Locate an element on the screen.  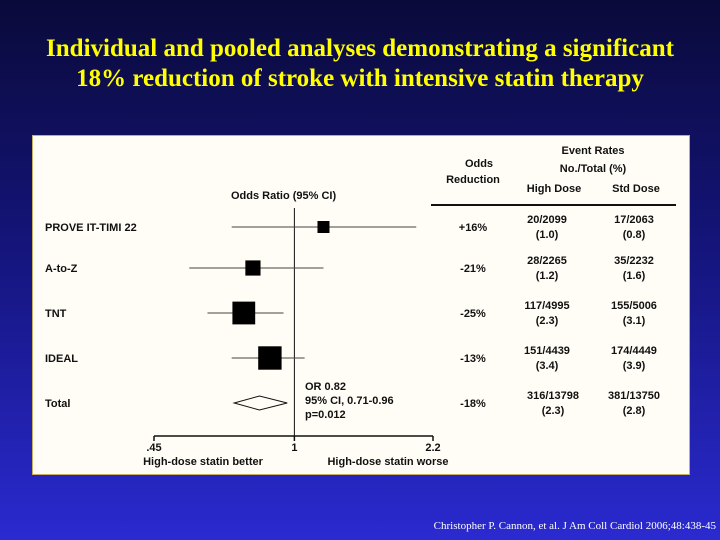
x-tick-label: 1 is located at coordinates (294, 448).